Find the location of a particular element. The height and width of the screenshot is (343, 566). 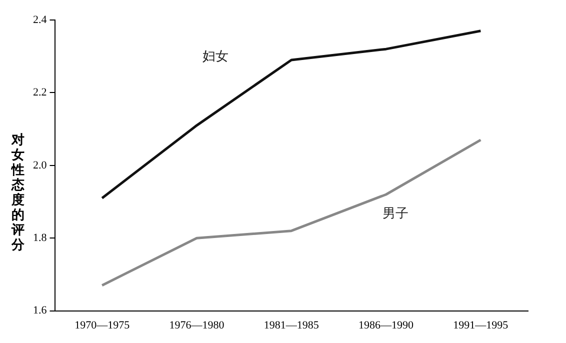

y-axis-title: 对女性态度的评分 is located at coordinates (18, 193).